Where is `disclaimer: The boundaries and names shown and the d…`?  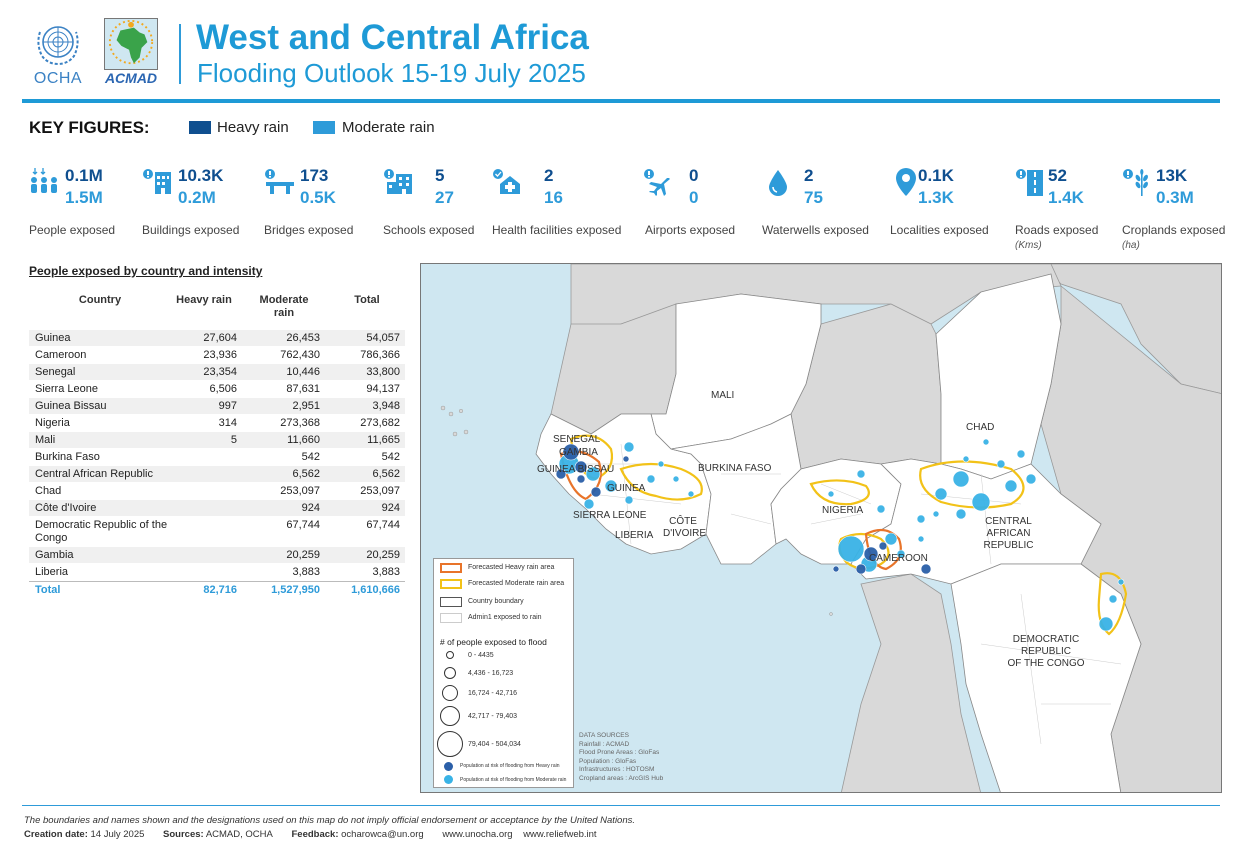 disclaimer: The boundaries and names shown and the d… is located at coordinates (330, 820).